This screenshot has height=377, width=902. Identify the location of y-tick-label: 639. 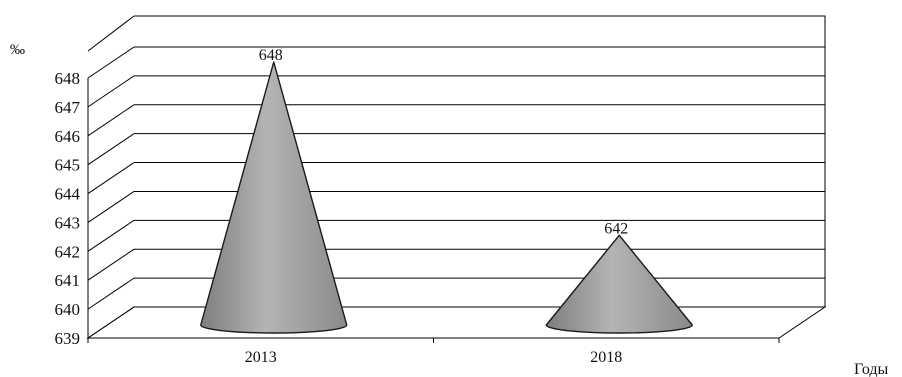
(68, 338).